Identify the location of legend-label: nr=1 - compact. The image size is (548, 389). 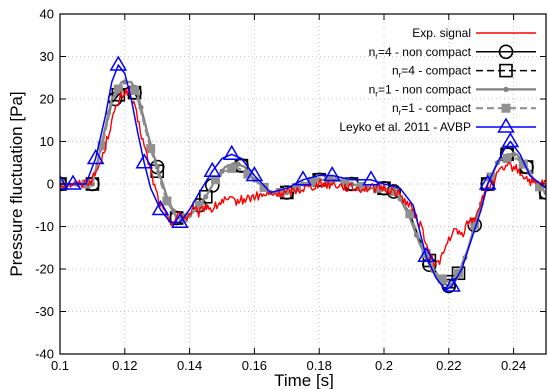
(432, 109).